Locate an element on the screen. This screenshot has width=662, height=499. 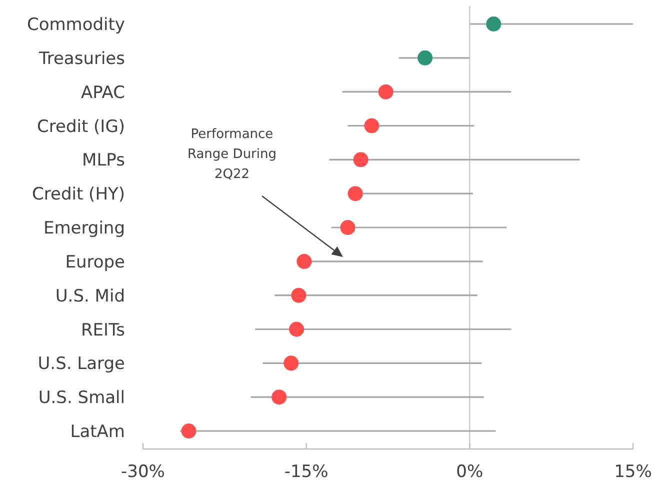
y-tick-label: Credit (IG) is located at coordinates (81, 126).